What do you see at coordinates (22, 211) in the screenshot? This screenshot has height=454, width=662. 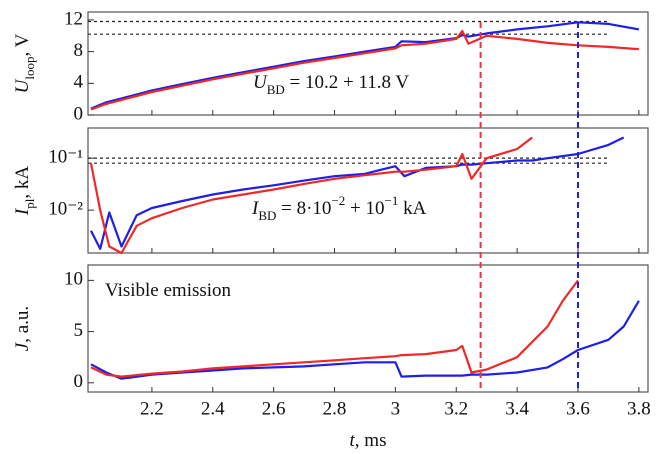 I see `y-axis-label-part: I` at bounding box center [22, 211].